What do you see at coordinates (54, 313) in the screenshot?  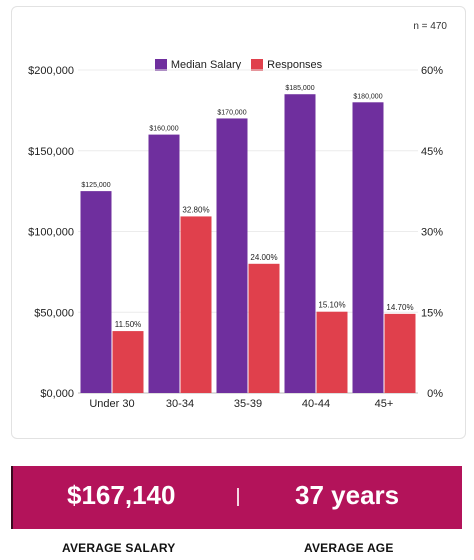 I see `y-left-tick-label: $50,000` at bounding box center [54, 313].